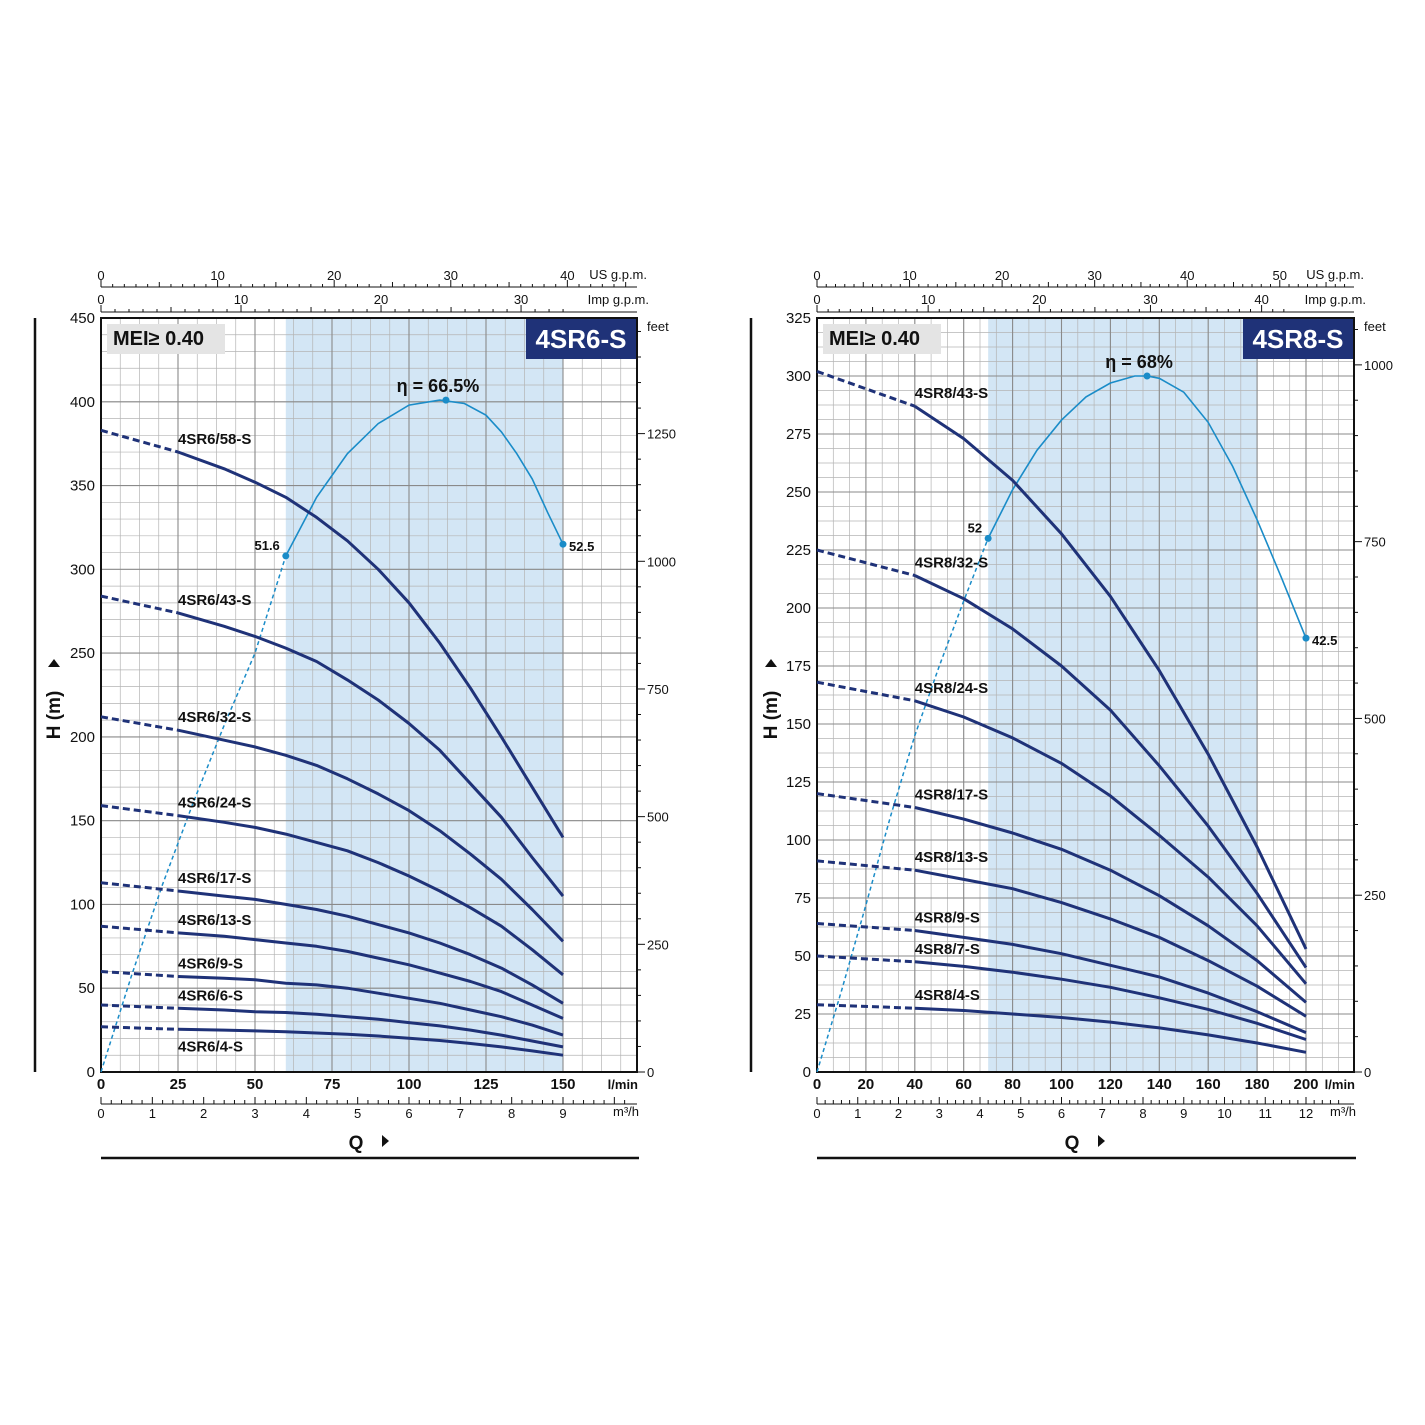 The image size is (1425, 1425). What do you see at coordinates (214, 878) in the screenshot?
I see `series-label: 4SR6/17-S` at bounding box center [214, 878].